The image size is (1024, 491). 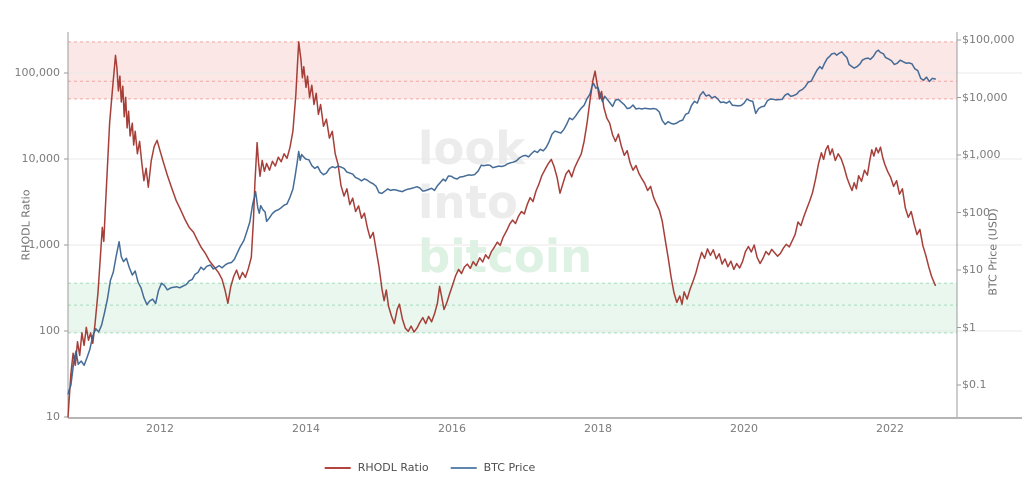 I want to click on watermark: look into bitcoin, so click(x=505, y=203).